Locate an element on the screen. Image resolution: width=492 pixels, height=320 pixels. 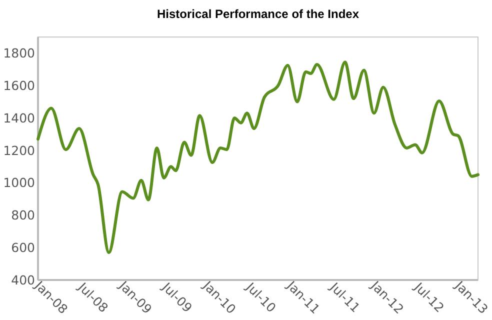
y-tick-label: 1400 is located at coordinates (19, 118).